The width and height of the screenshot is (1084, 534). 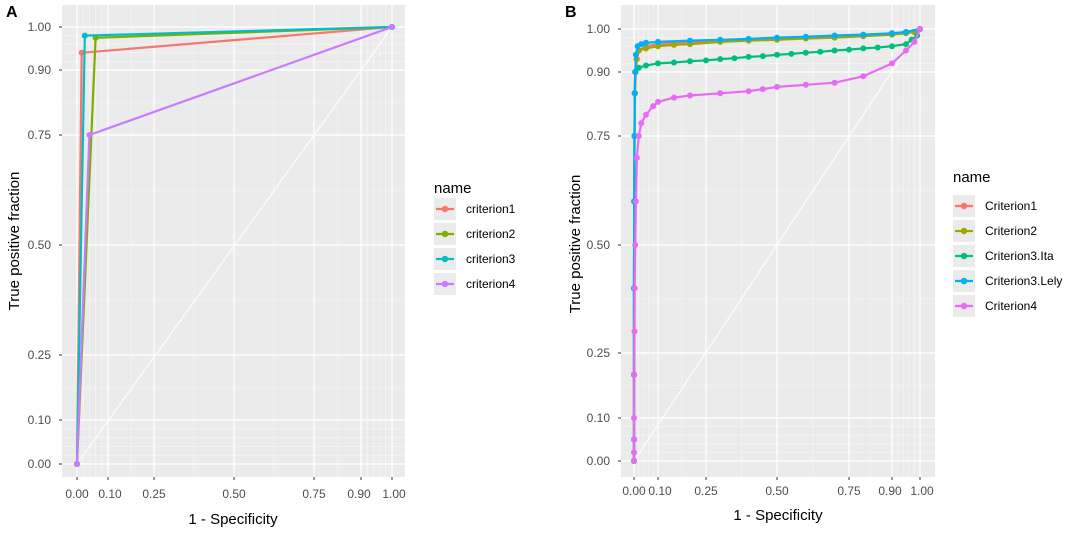 What do you see at coordinates (634, 491) in the screenshot?
I see `x-tick-label: 0.00` at bounding box center [634, 491].